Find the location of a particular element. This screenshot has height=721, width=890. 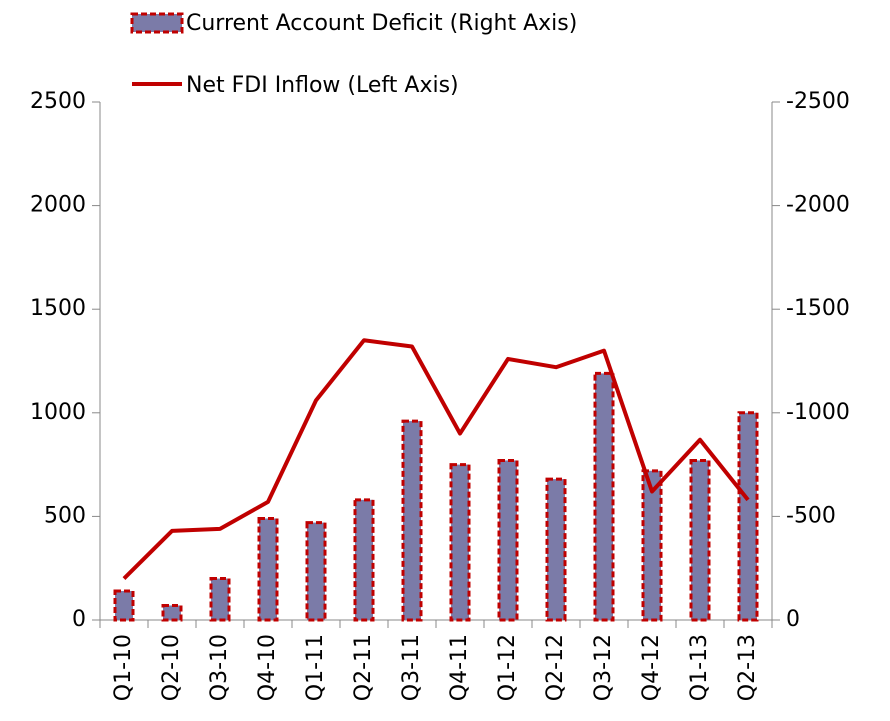

legend-swatch is located at coordinates (157, 23).